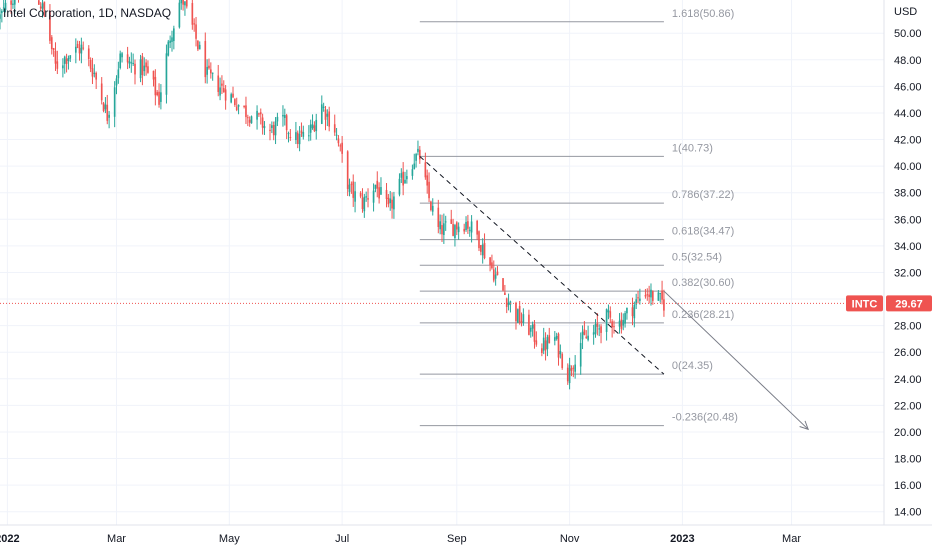 The height and width of the screenshot is (550, 932). I want to click on projection-arrow-line, so click(736, 360).